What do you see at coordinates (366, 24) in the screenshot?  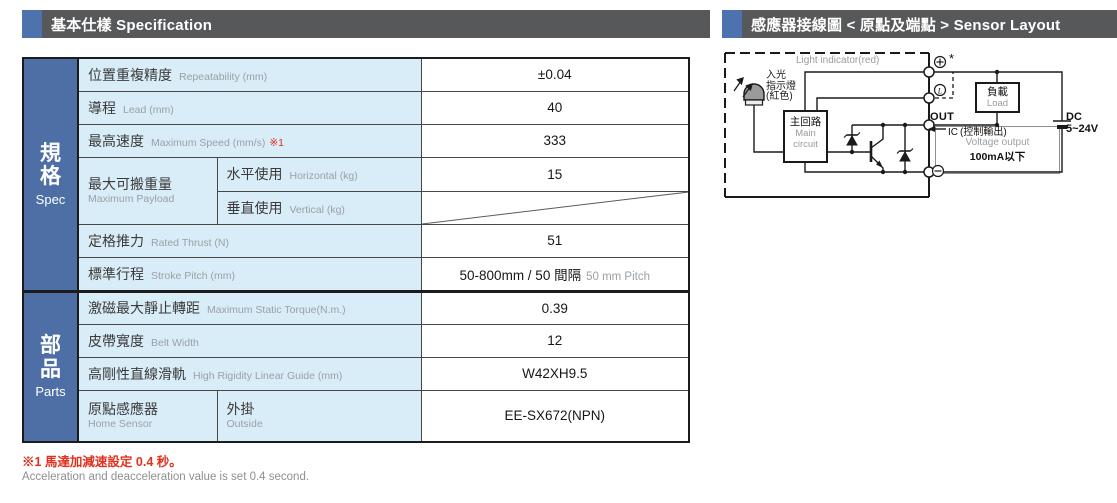 I see `spec-section-header: 基本仕樣 Specification` at bounding box center [366, 24].